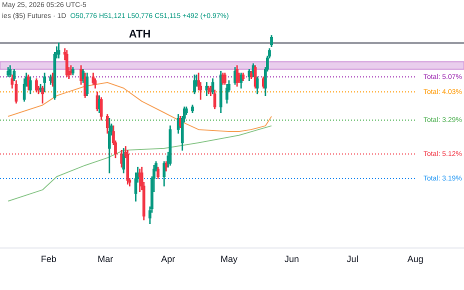 Image resolution: width=464 pixels, height=290 pixels. Describe the element at coordinates (139, 34) in the screenshot. I see `ref-line-label: ATH` at that location.